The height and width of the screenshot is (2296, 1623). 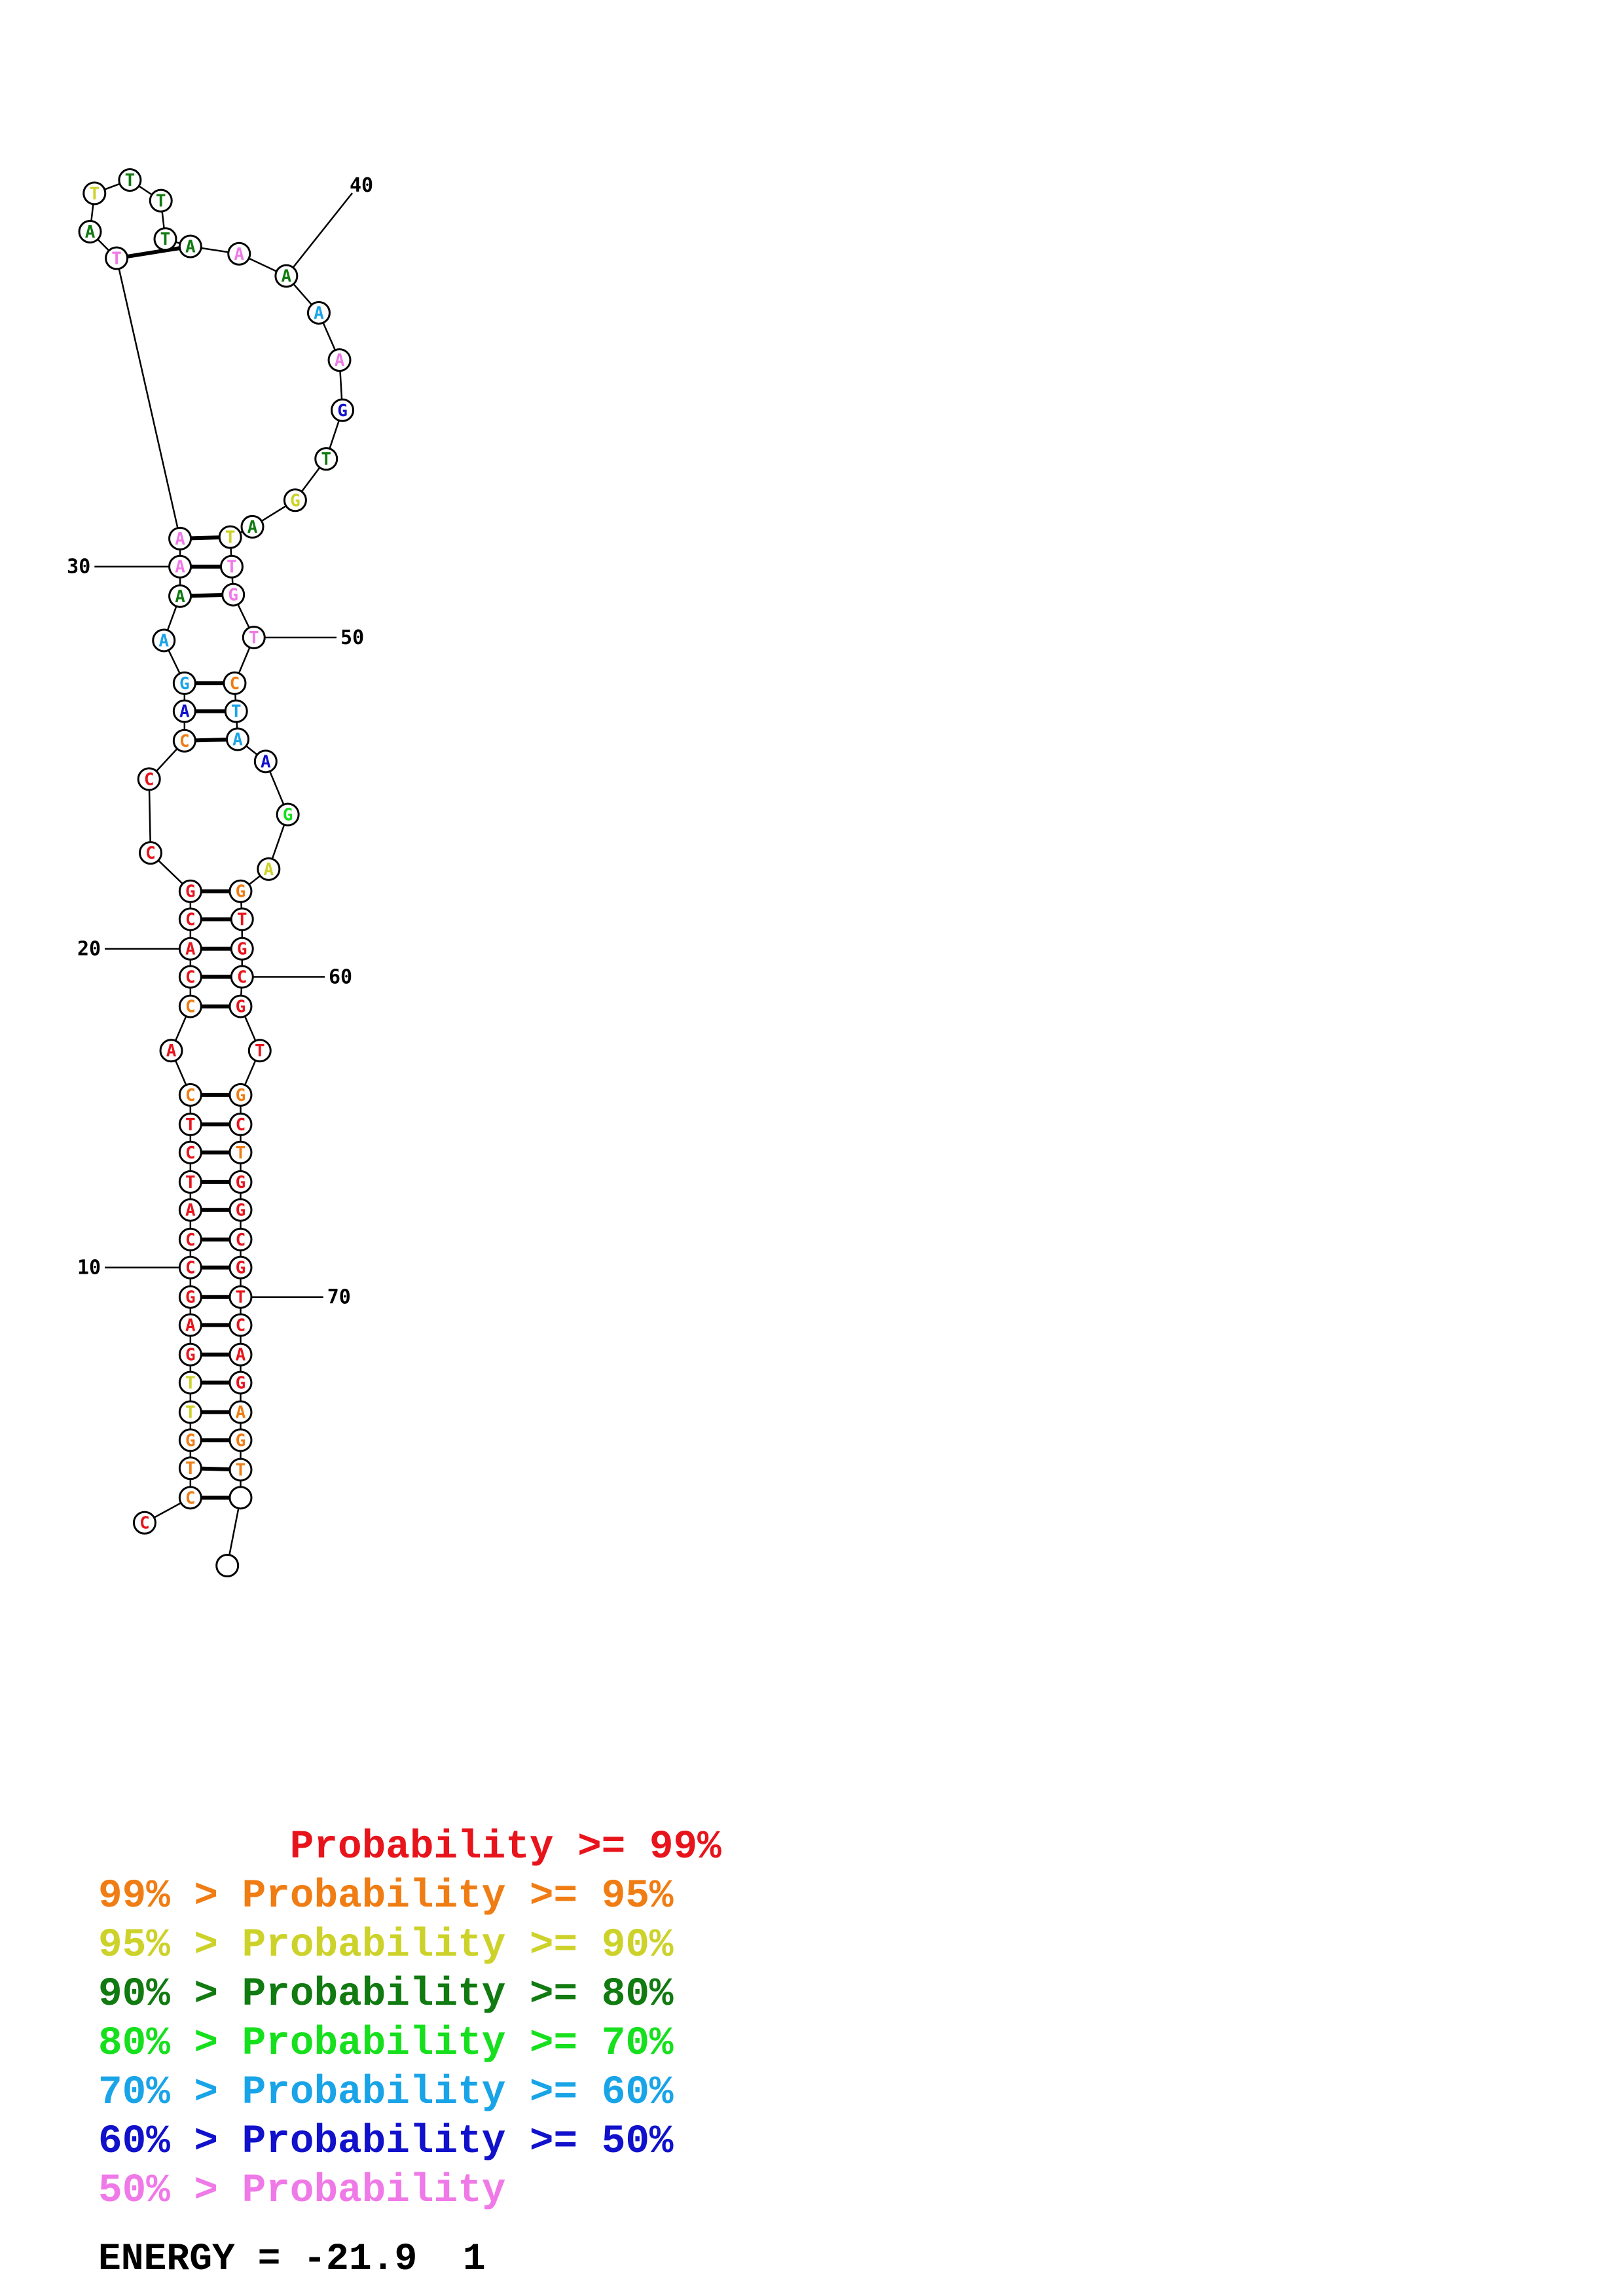 I want to click on legend-row: 90% > Probability >= 80%, so click(x=386, y=1994).